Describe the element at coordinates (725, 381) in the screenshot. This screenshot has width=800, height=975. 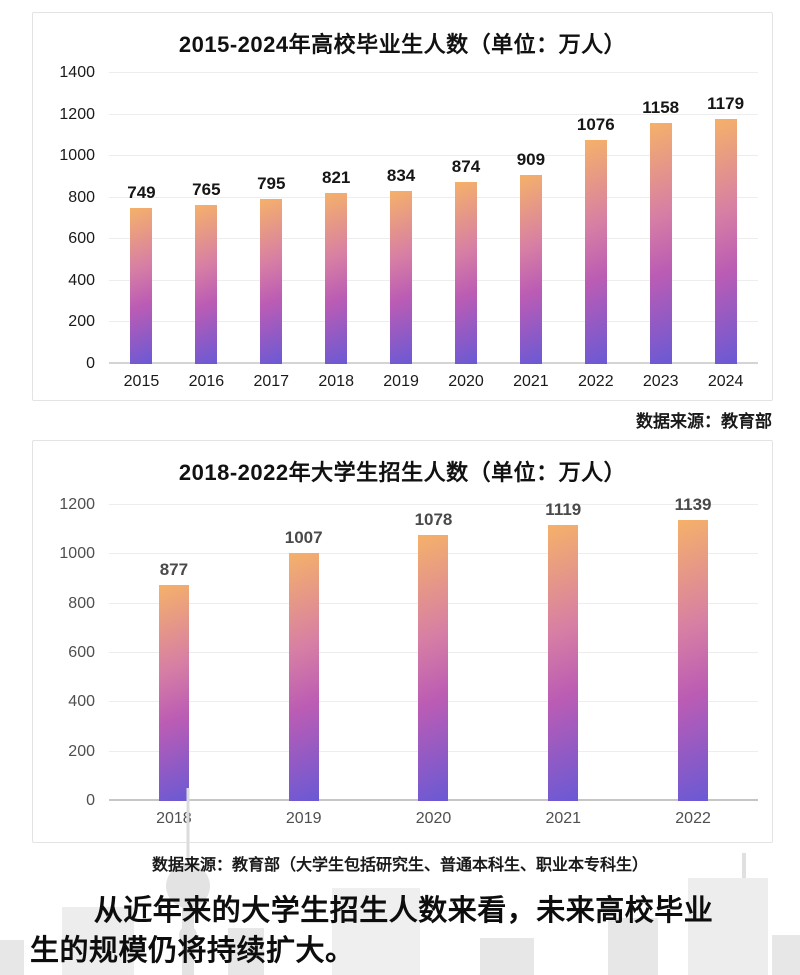
I see `x-tick-label: 2024` at that location.